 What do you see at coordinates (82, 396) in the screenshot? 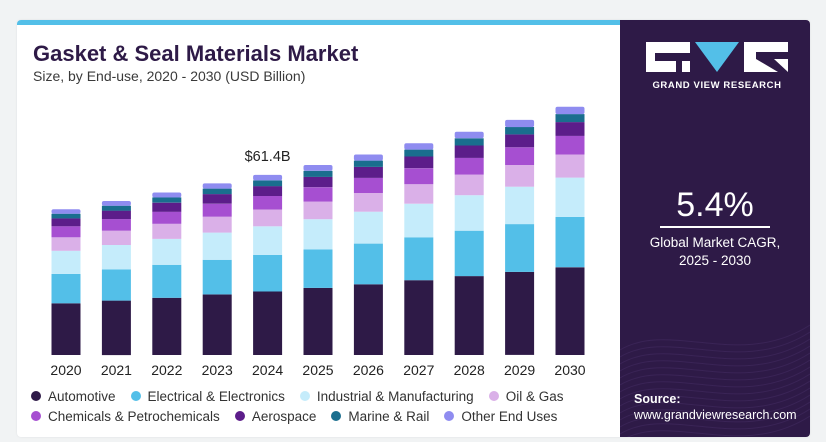
I see `legend-label: Automotive` at bounding box center [82, 396].